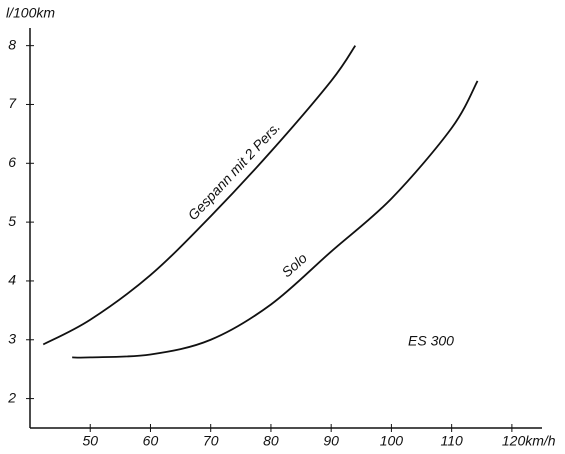 The image size is (565, 454). What do you see at coordinates (90, 441) in the screenshot?
I see `x-tick-label: 50` at bounding box center [90, 441].